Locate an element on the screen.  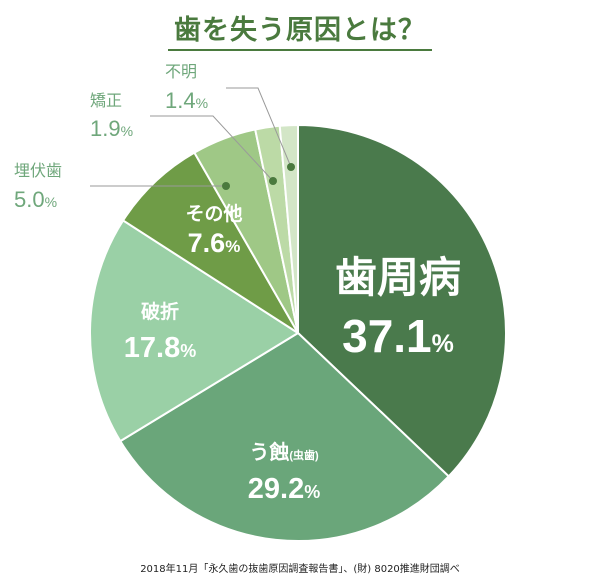
slice-label: 不明 is located at coordinates (181, 72).